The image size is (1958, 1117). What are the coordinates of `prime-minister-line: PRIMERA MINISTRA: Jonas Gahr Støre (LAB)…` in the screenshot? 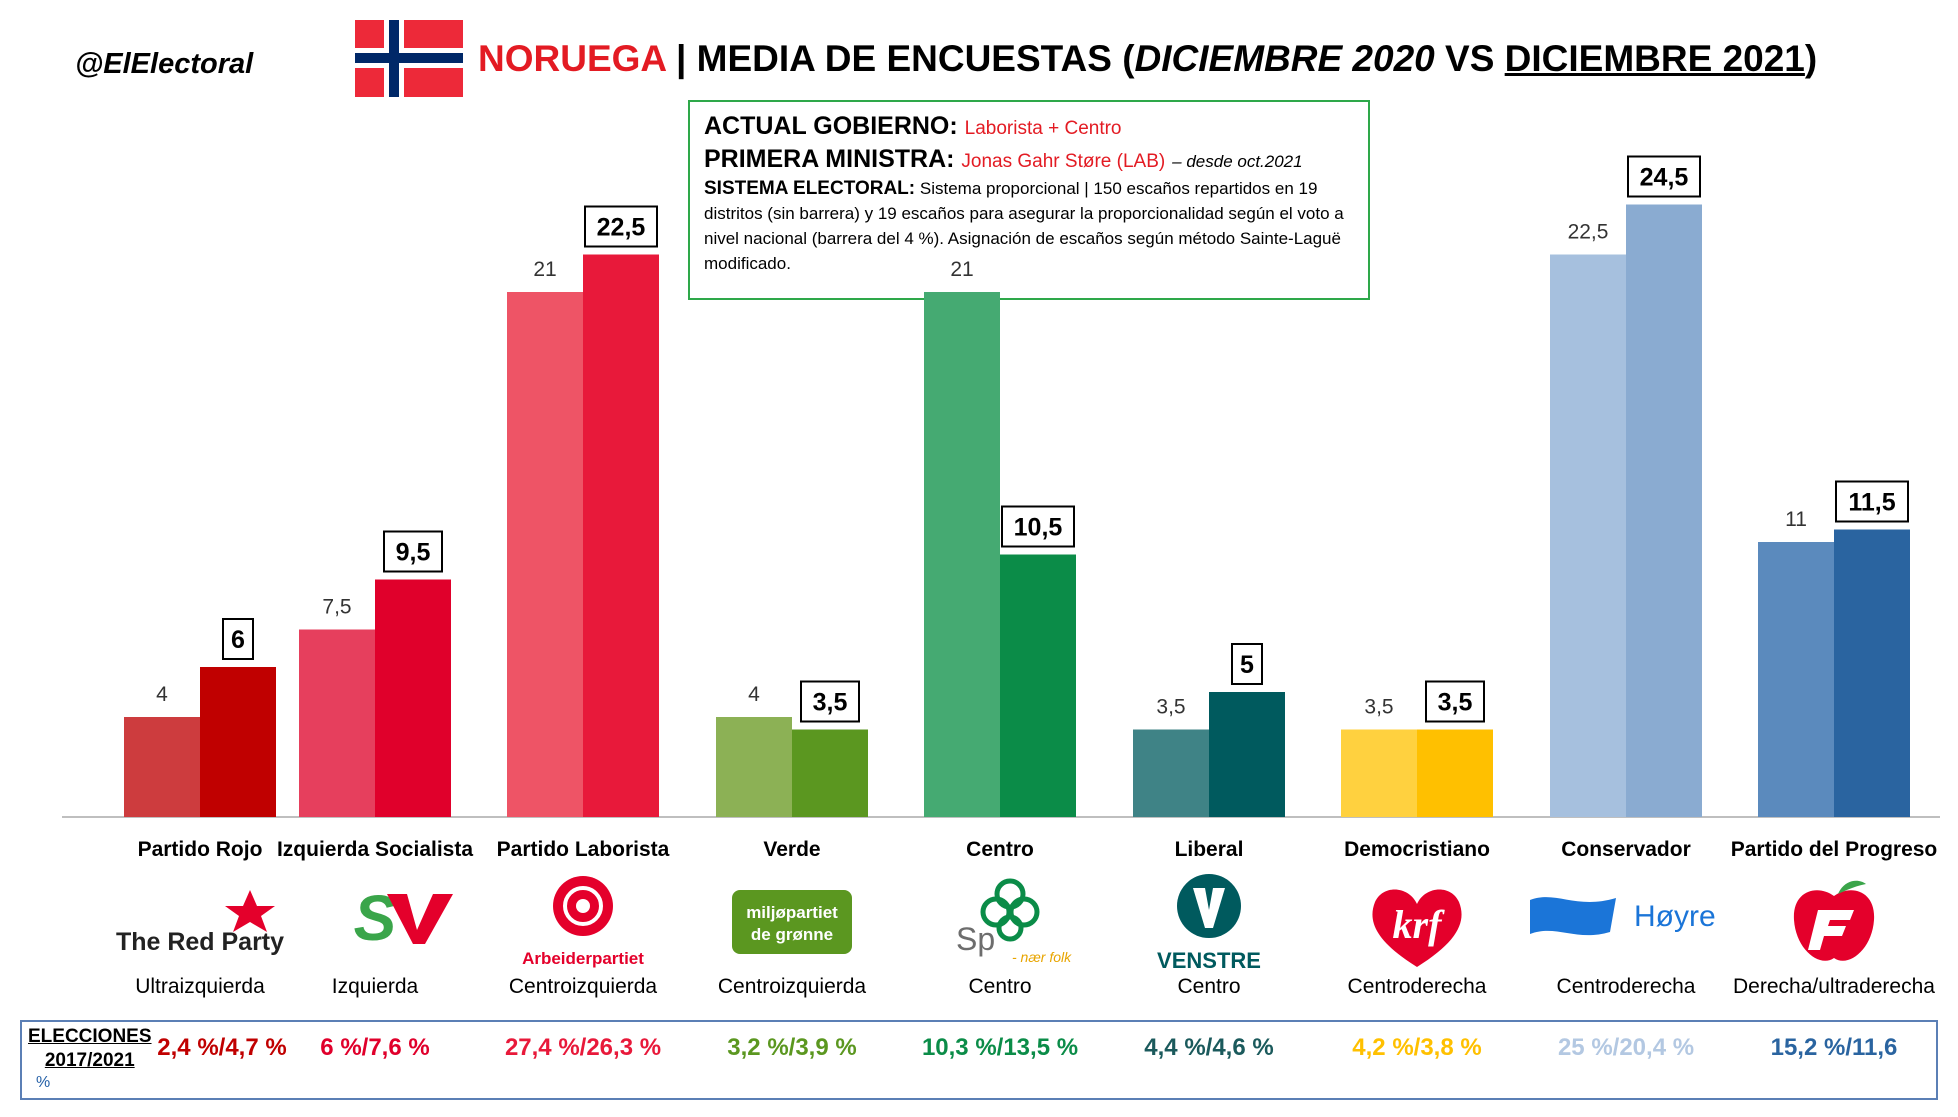 It's located at (1029, 159).